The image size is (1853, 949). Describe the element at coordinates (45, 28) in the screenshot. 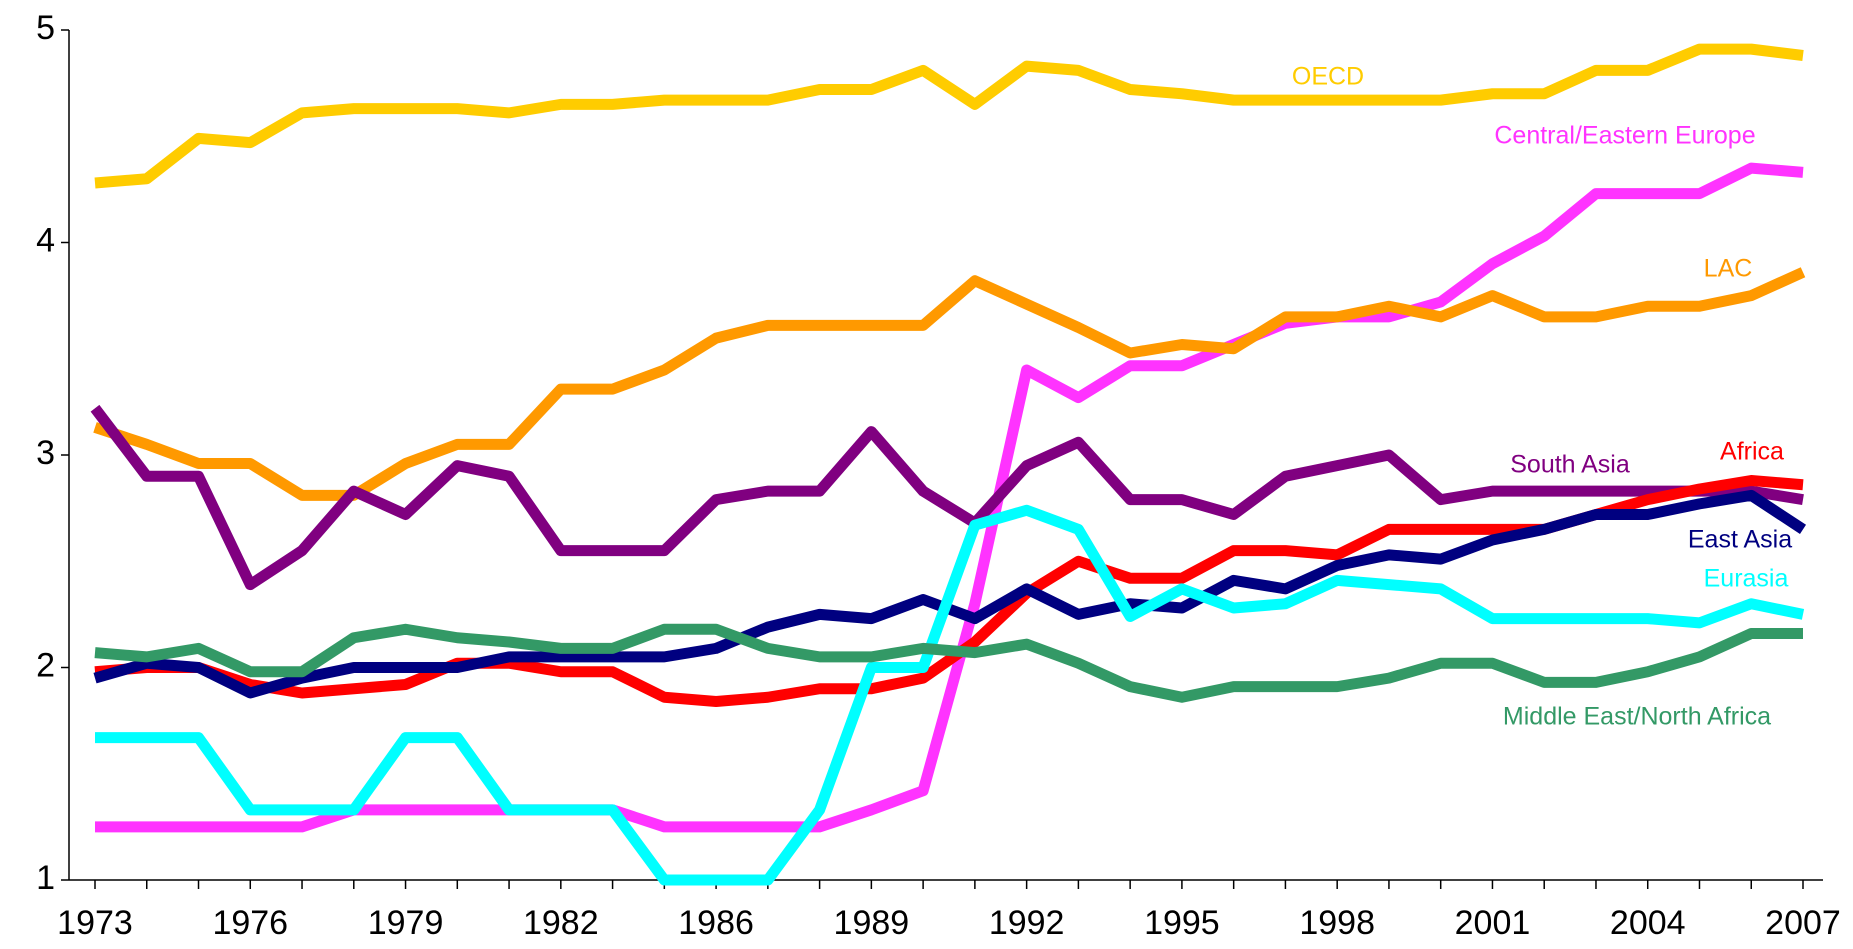

I see `y-tick-label: 5` at that location.